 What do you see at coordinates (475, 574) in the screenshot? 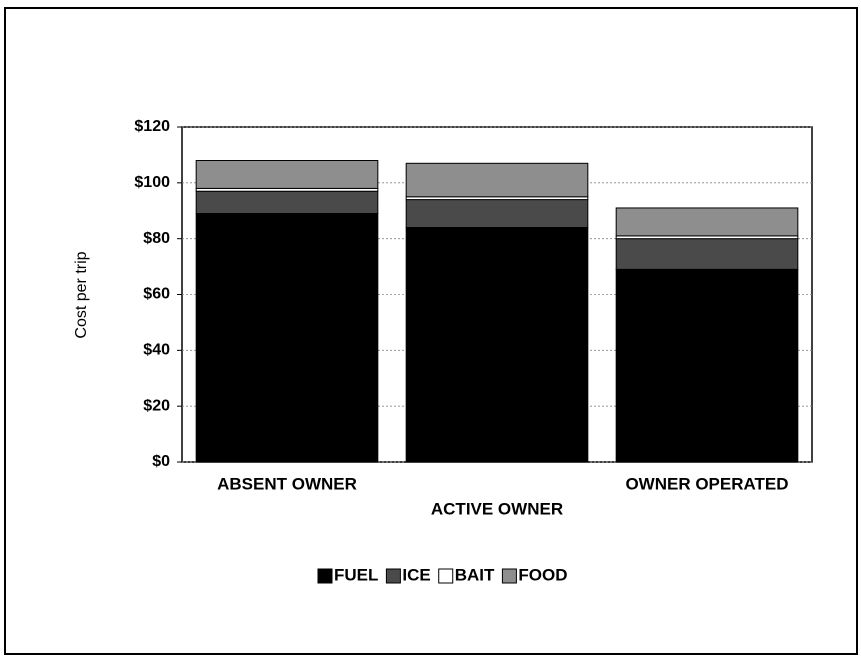
I see `legend-label: BAIT` at bounding box center [475, 574].